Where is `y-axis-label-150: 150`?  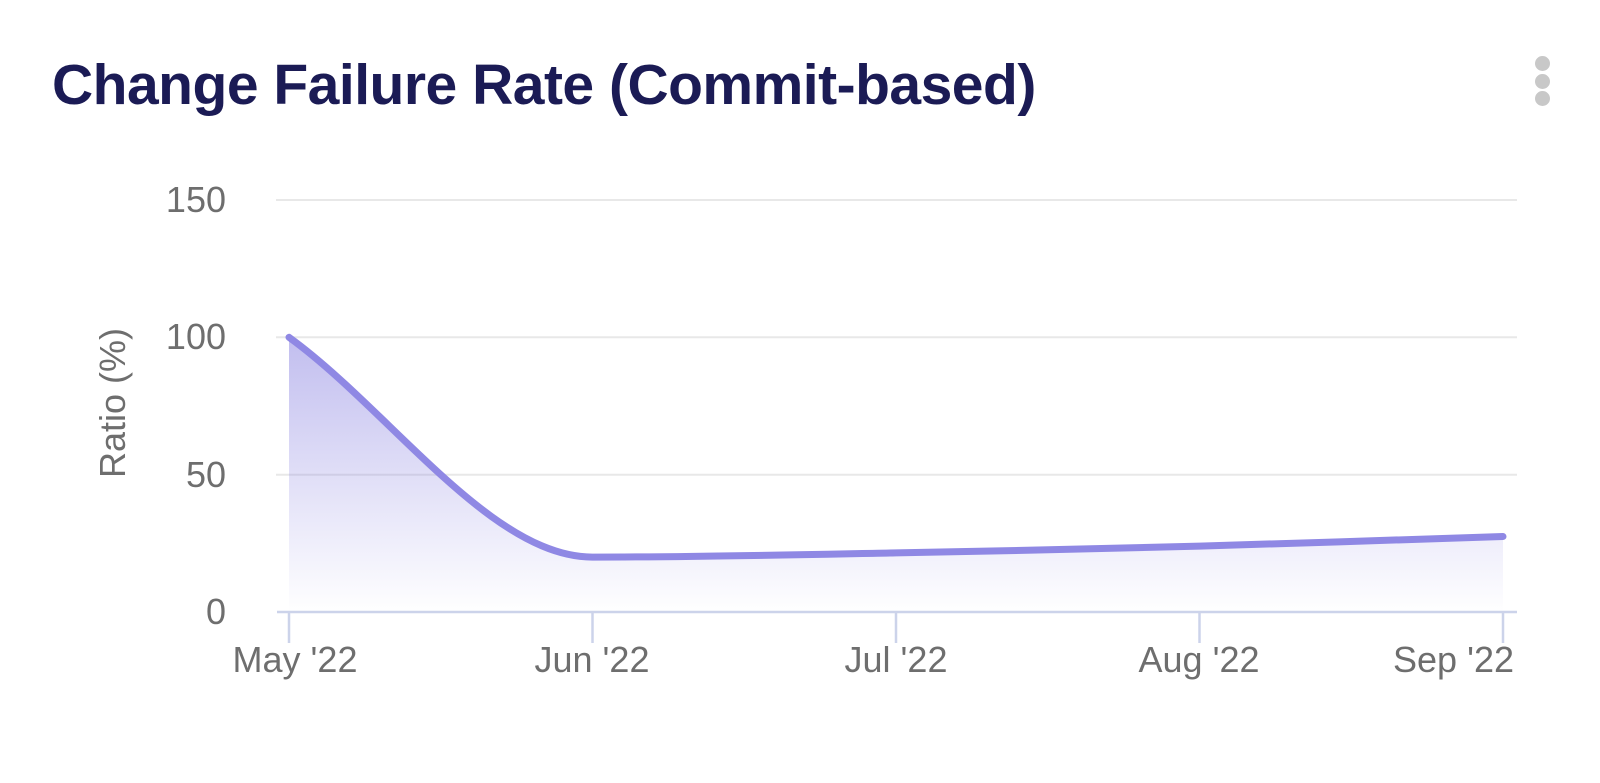 y-axis-label-150: 150 is located at coordinates (195, 199).